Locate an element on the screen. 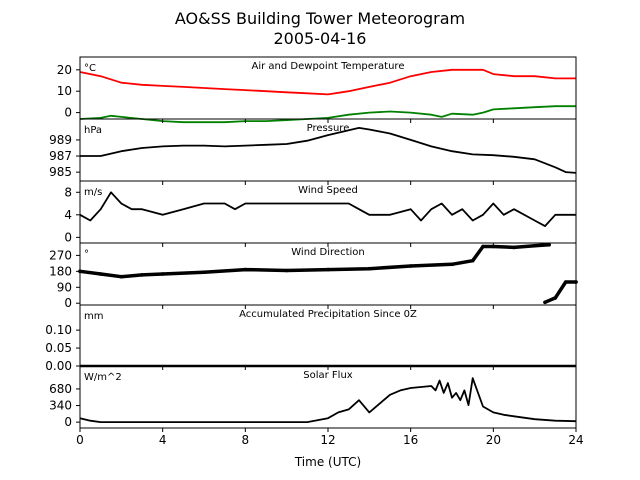 Image resolution: width=640 pixels, height=480 pixels. panel-unit: °C is located at coordinates (90, 68).